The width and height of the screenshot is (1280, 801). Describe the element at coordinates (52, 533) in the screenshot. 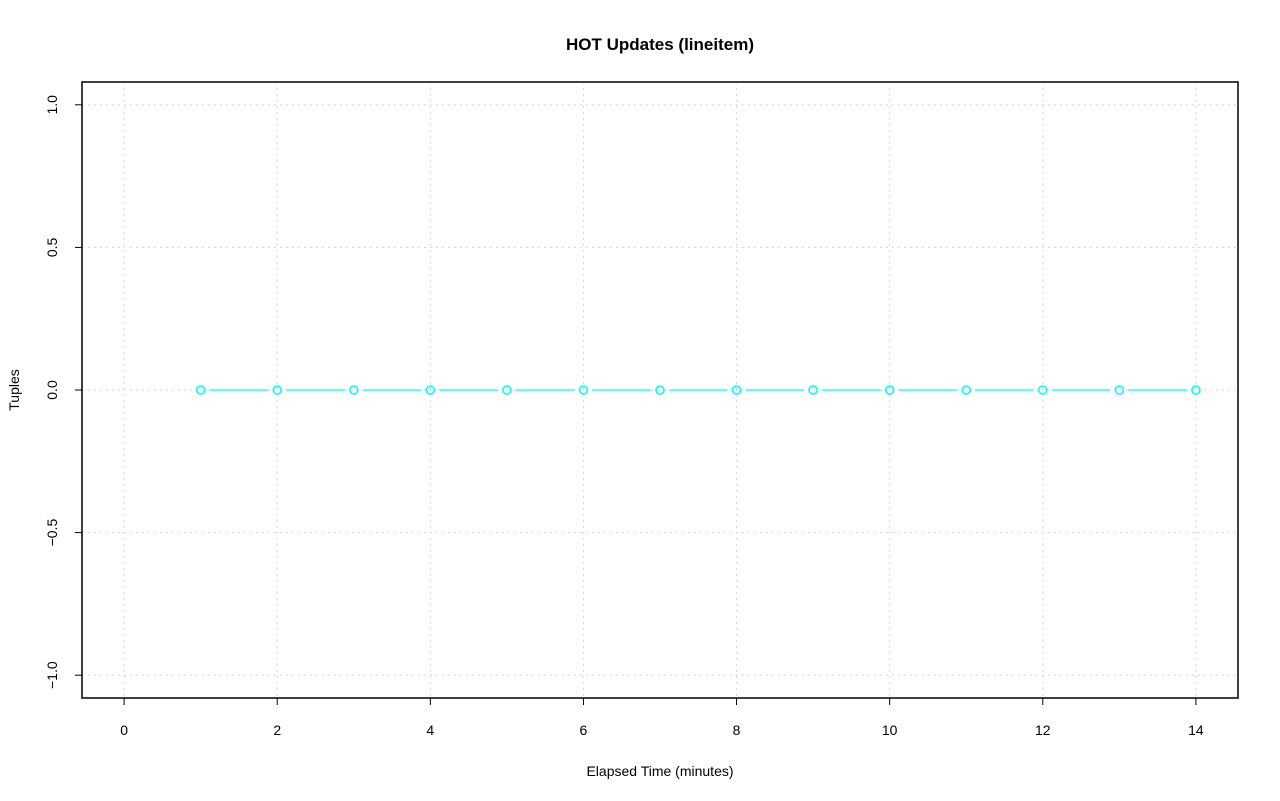

I see `y-tick-label: −0.5` at that location.